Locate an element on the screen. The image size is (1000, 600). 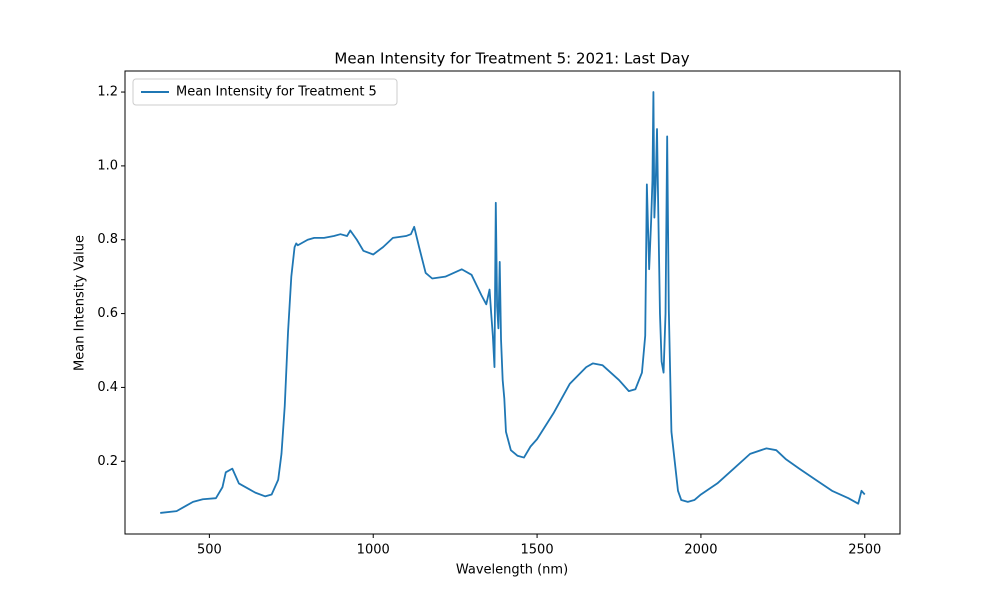
x-tick-label: 1500 is located at coordinates (537, 550).